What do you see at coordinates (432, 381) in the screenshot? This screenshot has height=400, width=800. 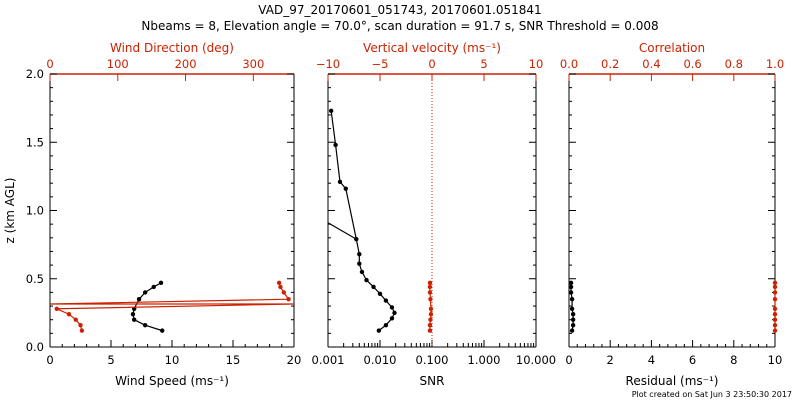 I see `x-axis-label: SNR` at bounding box center [432, 381].